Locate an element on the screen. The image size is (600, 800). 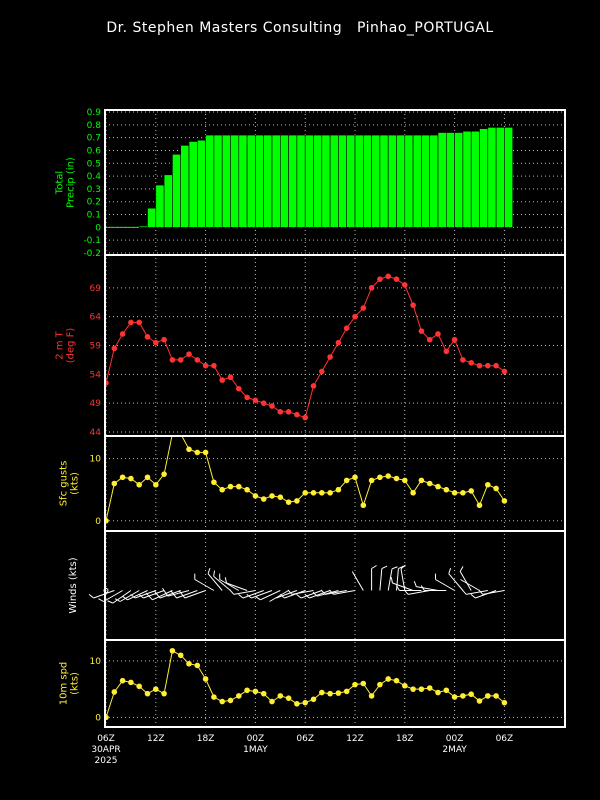
precip-y-tick-5: 0.4 is located at coordinates (94, 177).